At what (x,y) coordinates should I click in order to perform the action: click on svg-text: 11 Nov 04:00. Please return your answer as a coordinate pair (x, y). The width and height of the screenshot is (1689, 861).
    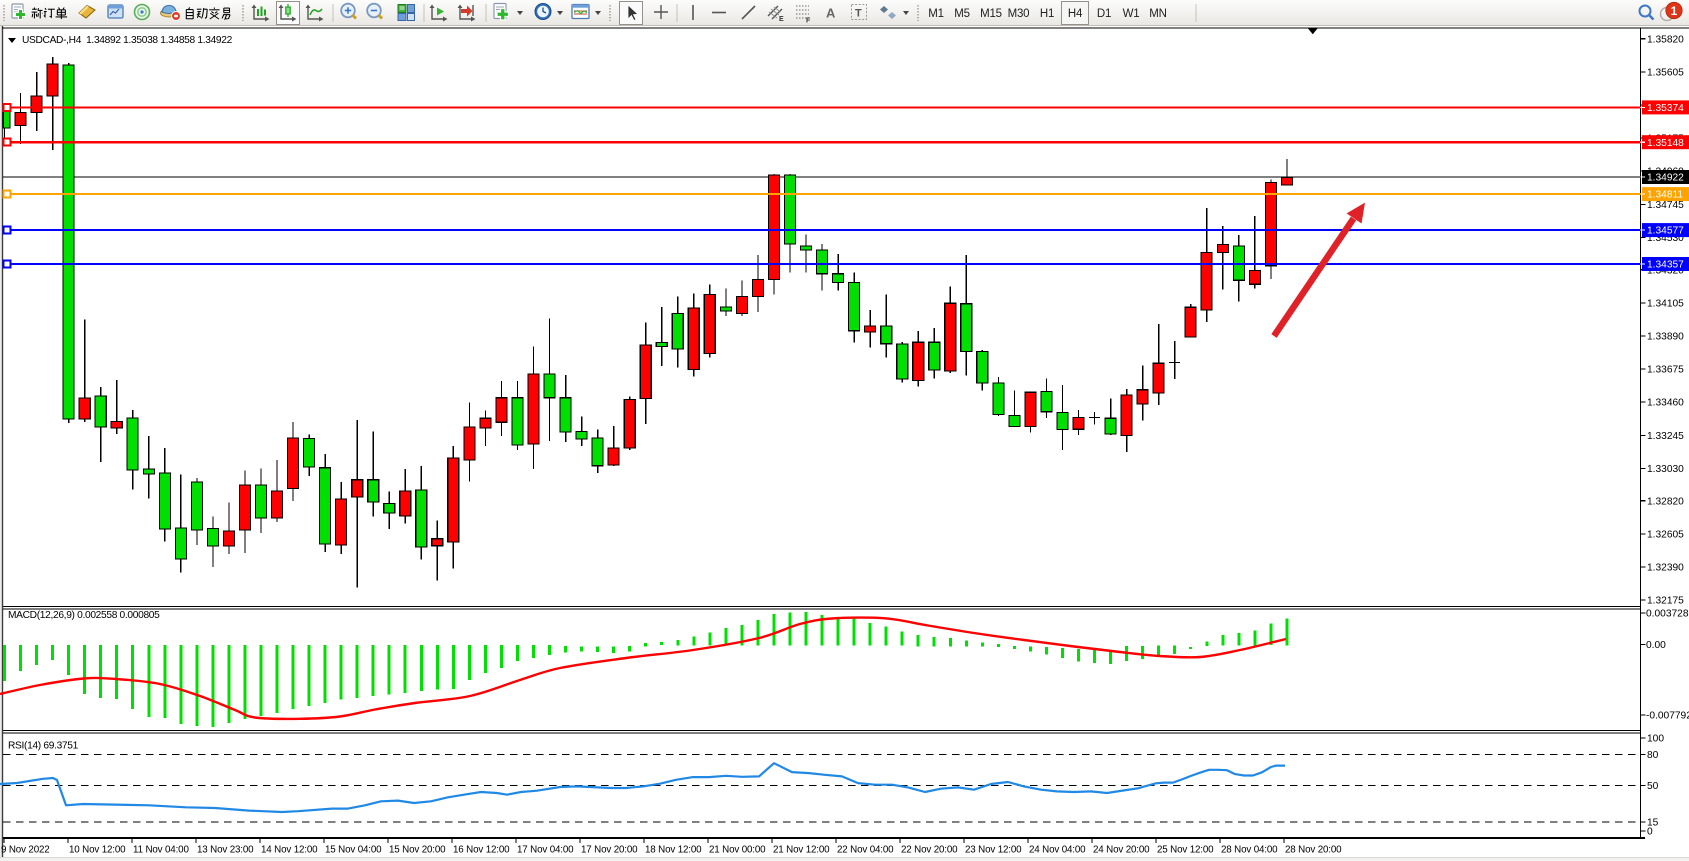
    Looking at the image, I should click on (161, 850).